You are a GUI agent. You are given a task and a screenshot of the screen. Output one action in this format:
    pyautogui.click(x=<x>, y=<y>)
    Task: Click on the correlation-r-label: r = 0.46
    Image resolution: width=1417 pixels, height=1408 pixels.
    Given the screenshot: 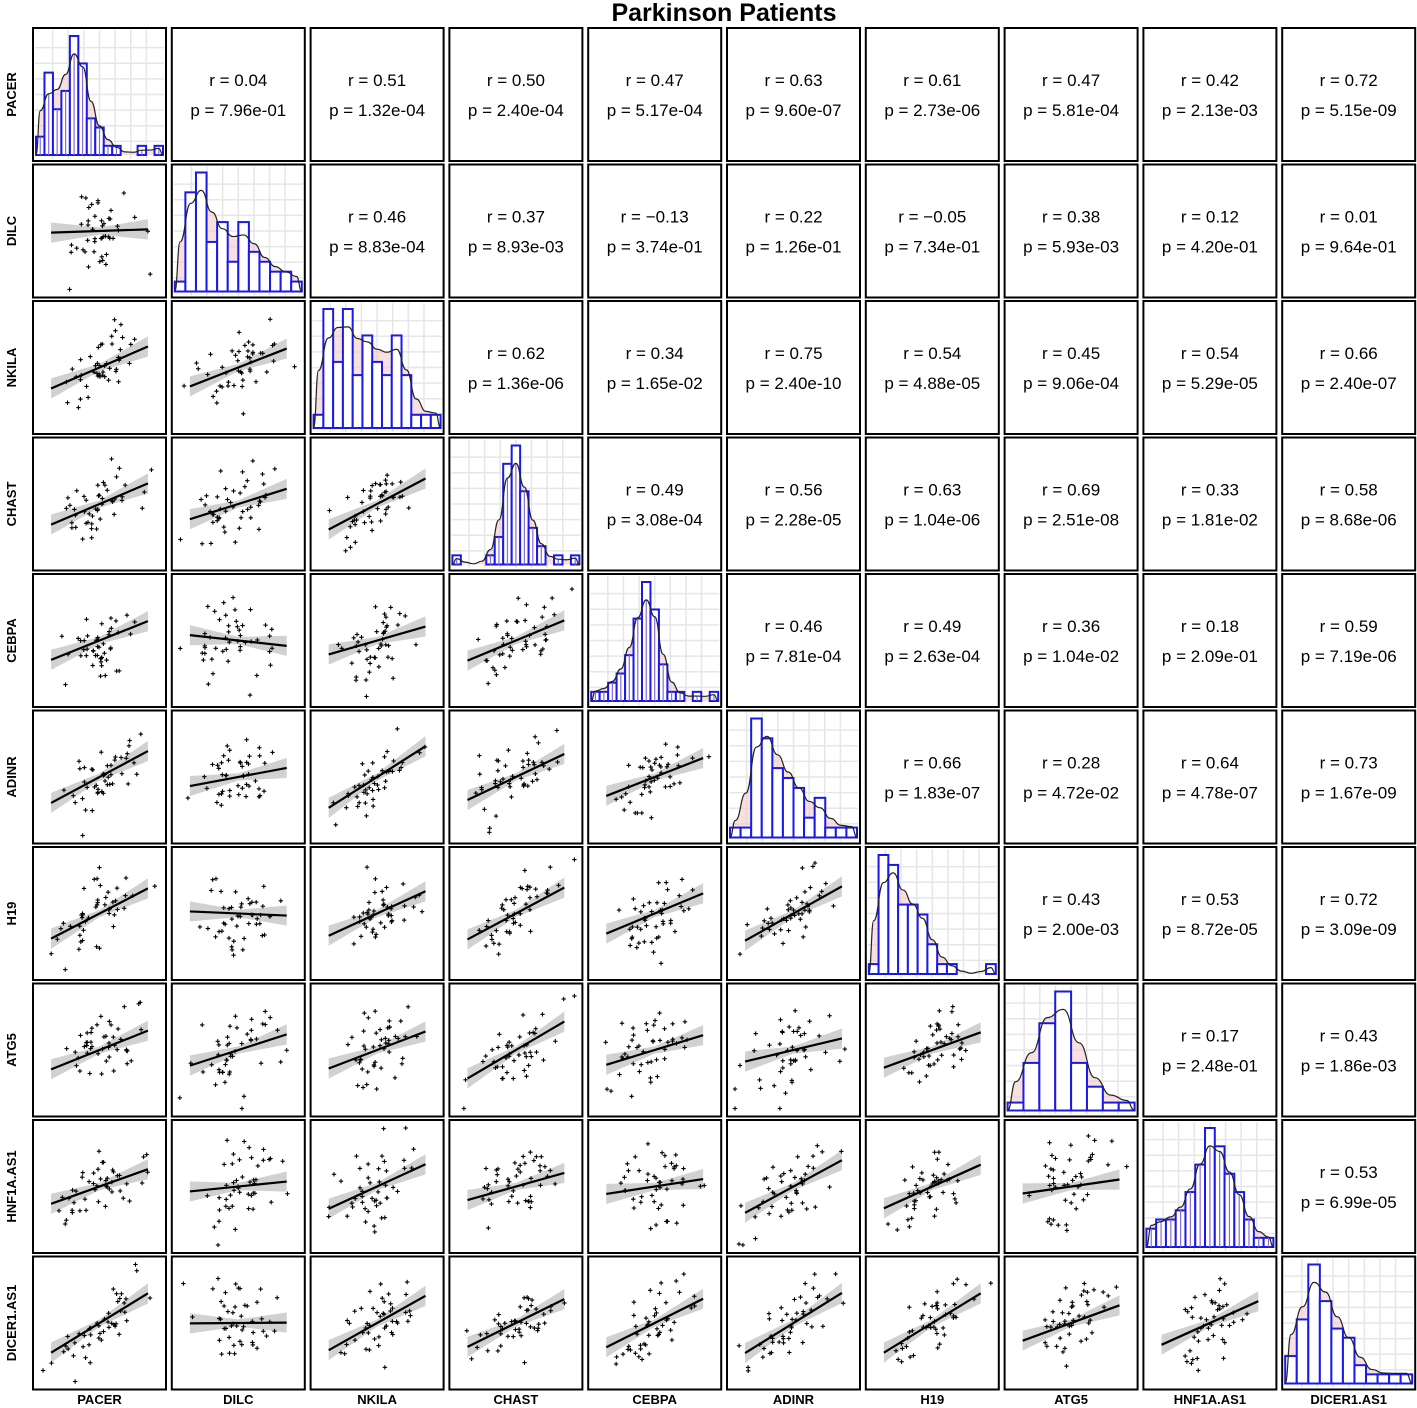 What is the action you would take?
    pyautogui.click(x=377, y=217)
    